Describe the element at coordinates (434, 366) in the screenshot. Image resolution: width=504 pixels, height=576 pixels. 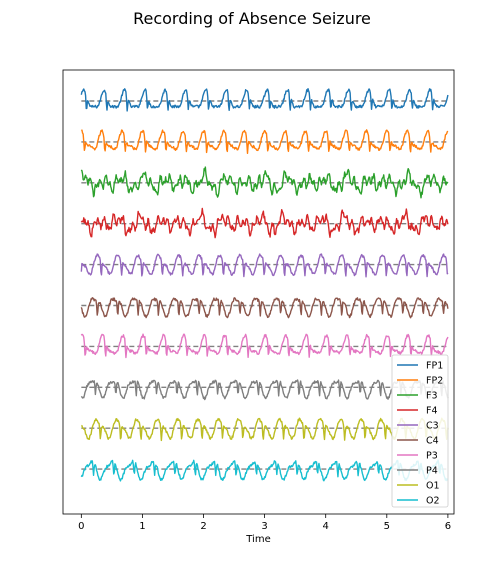
I see `legend-label-fp1: FP1` at that location.